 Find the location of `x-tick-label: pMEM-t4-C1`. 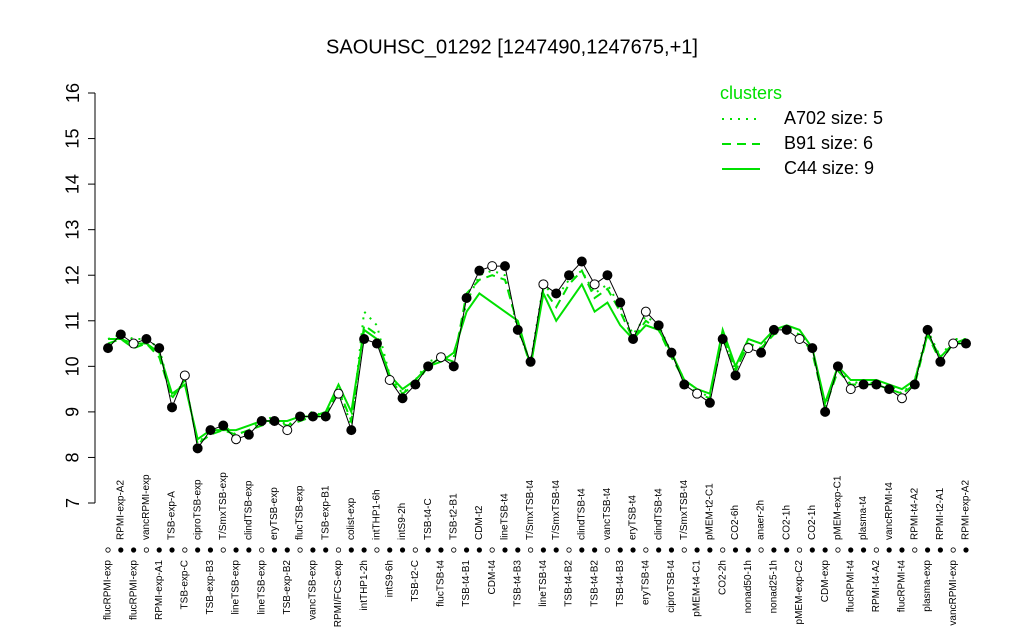

x-tick-label: pMEM-t4-C1 is located at coordinates (697, 588).